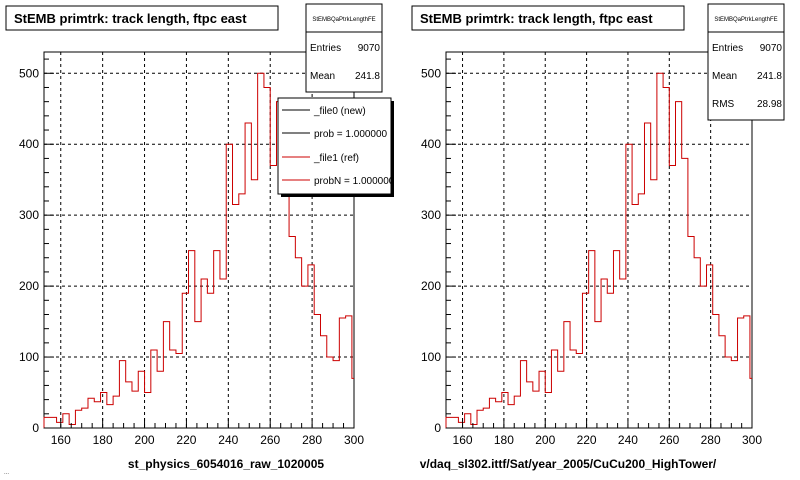 This screenshot has width=800, height=480. I want to click on x-axis-label: st_physics_6054016_raw_1020005, so click(226, 464).